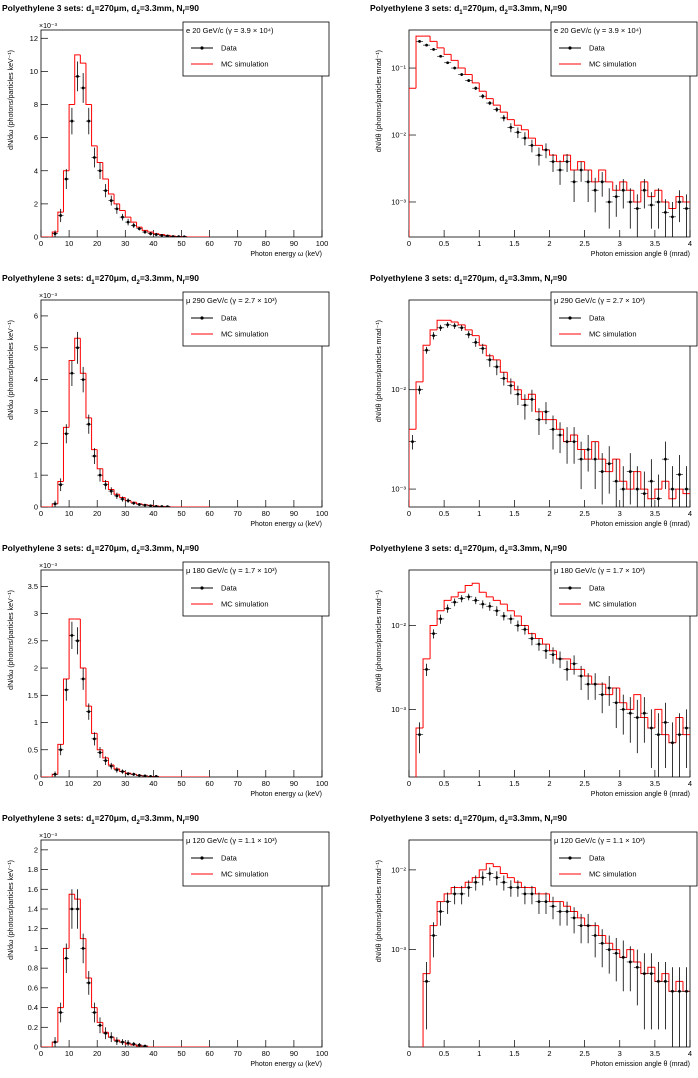  Describe the element at coordinates (36, 137) in the screenshot. I see `y-tick-label: 6` at that location.